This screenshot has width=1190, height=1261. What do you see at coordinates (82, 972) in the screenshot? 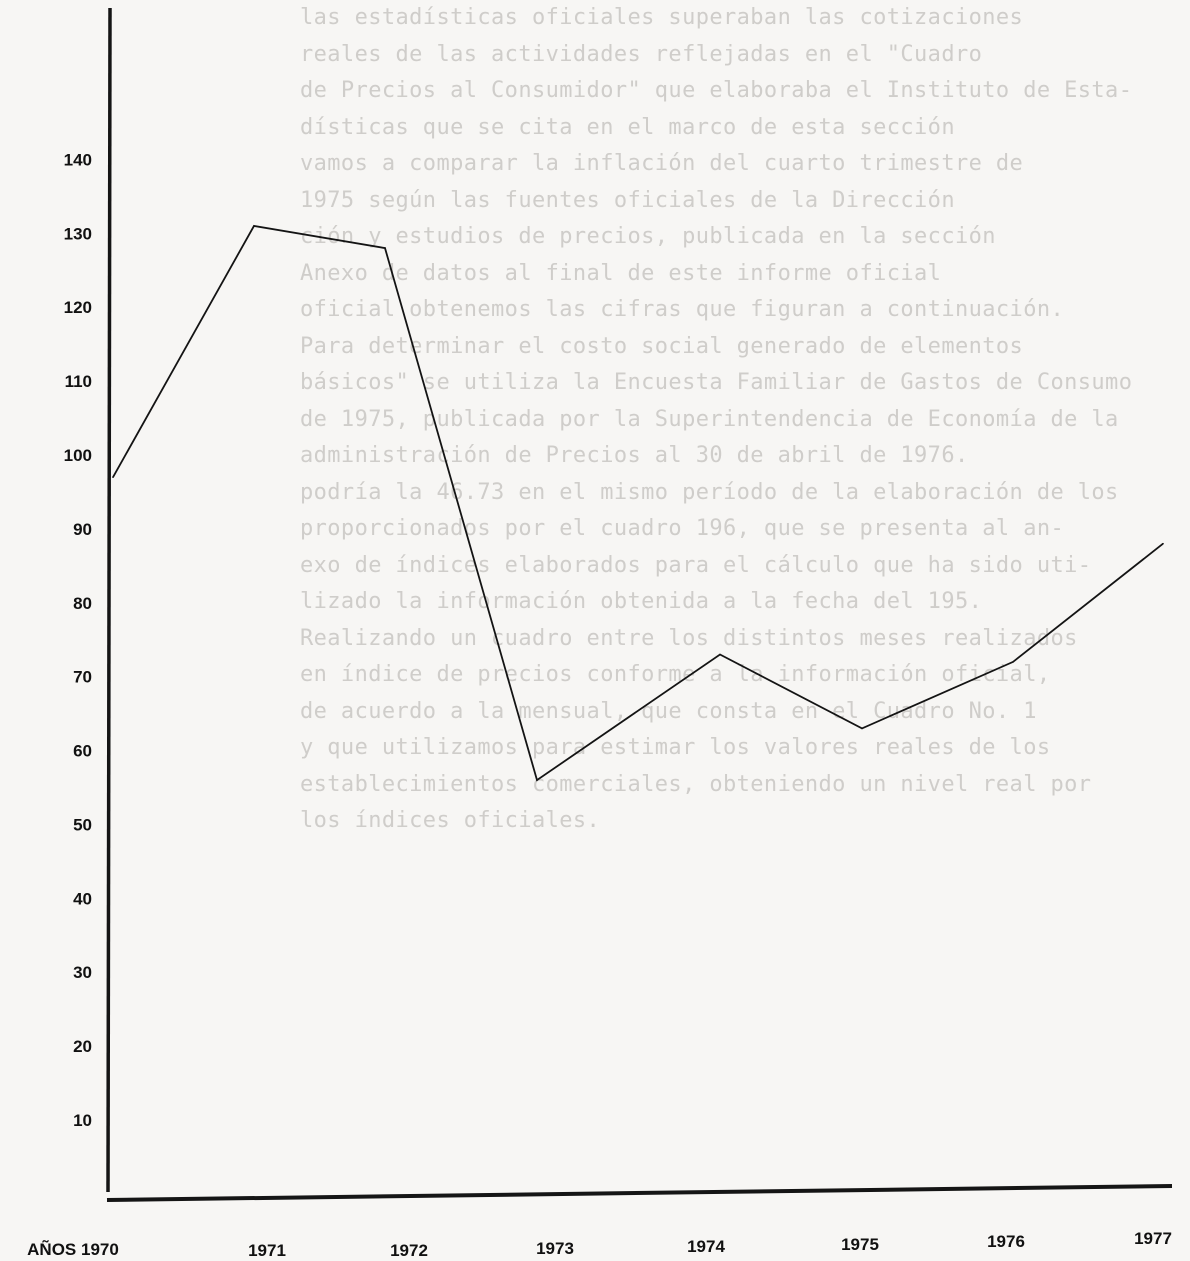
I see `y-tick-label: 30` at bounding box center [82, 972].